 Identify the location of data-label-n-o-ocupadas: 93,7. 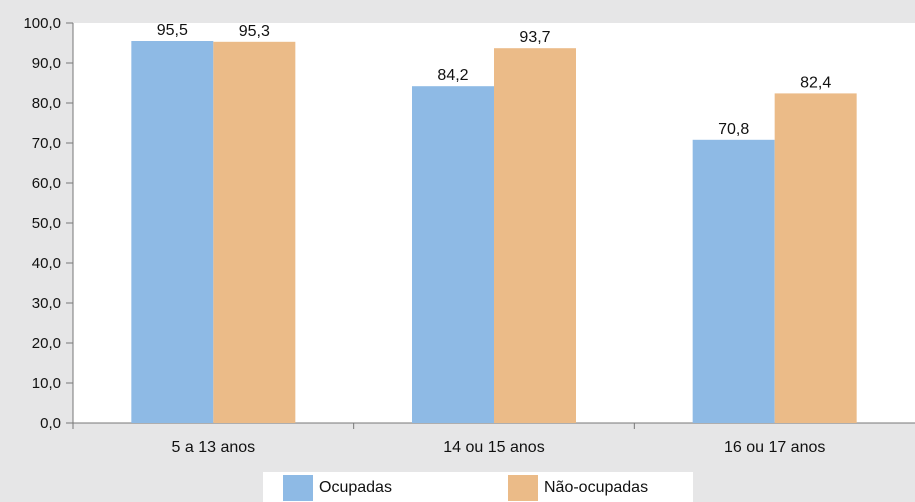
(534, 37).